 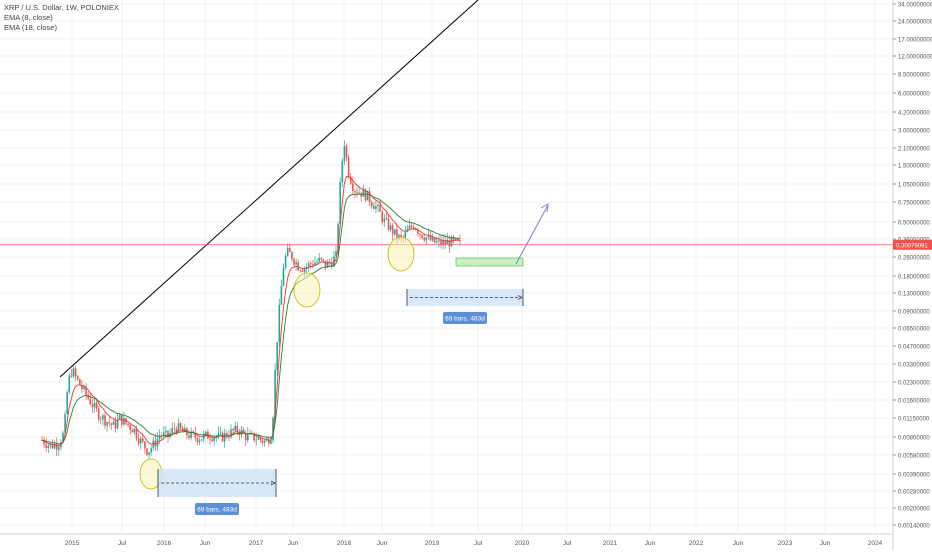 I want to click on x-tick-label: 2018, so click(x=344, y=543).